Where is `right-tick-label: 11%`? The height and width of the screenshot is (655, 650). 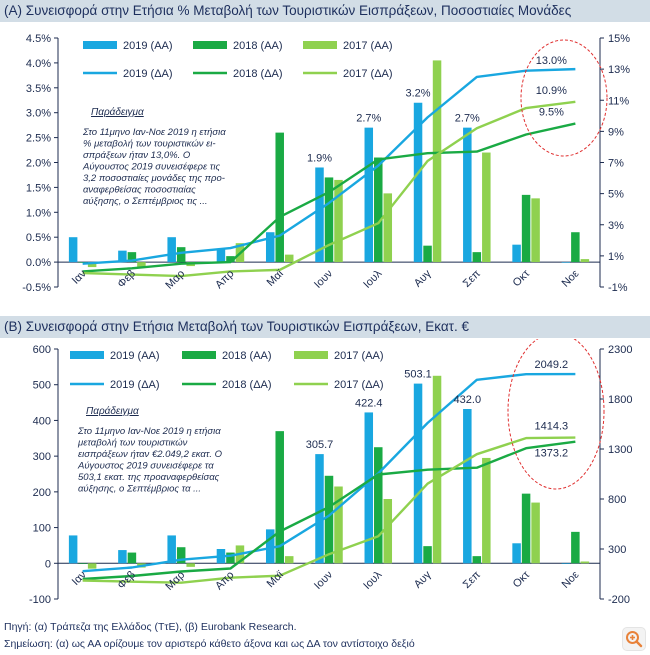 right-tick-label: 11% is located at coordinates (618, 101).